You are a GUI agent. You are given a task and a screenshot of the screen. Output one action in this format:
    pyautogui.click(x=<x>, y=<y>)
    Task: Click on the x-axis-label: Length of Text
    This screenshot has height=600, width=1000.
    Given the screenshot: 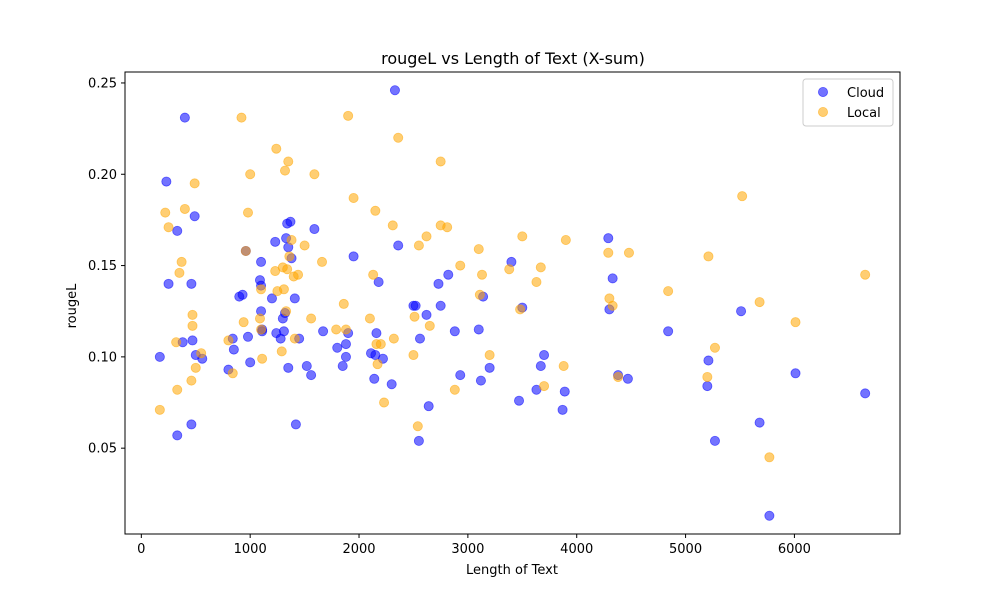 What is the action you would take?
    pyautogui.click(x=512, y=570)
    